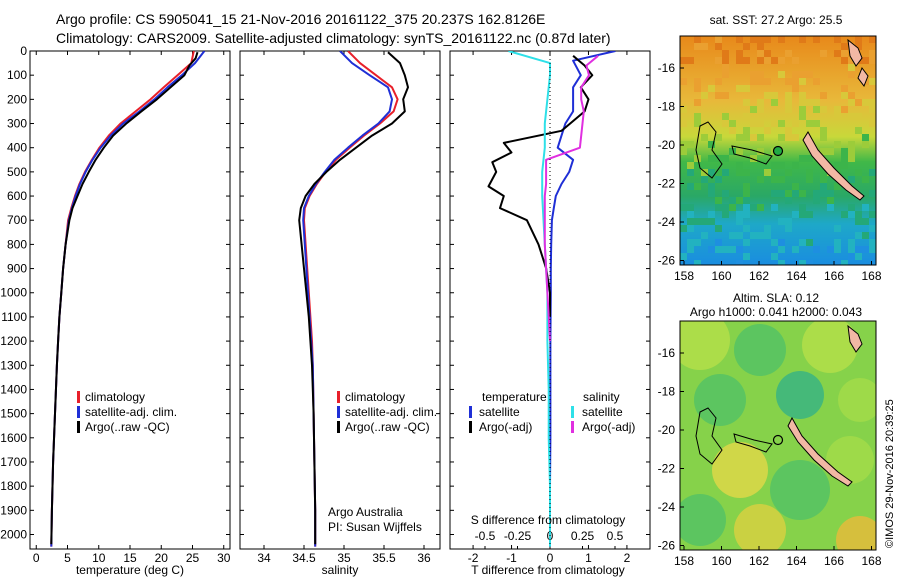  I want to click on x-tick-label: 36, so click(424, 558).